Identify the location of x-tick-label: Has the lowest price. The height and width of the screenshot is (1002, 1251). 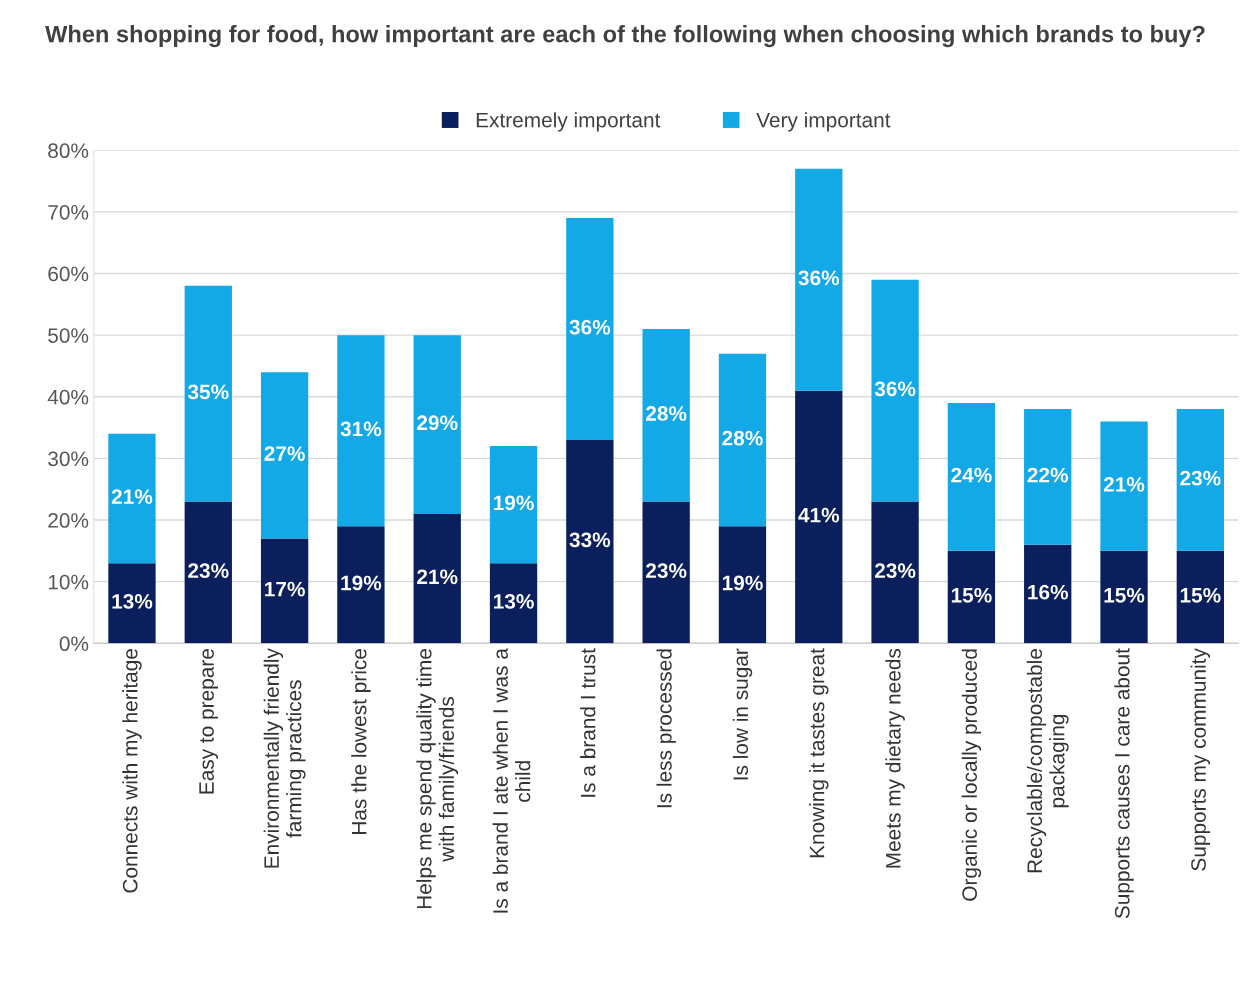
(361, 742).